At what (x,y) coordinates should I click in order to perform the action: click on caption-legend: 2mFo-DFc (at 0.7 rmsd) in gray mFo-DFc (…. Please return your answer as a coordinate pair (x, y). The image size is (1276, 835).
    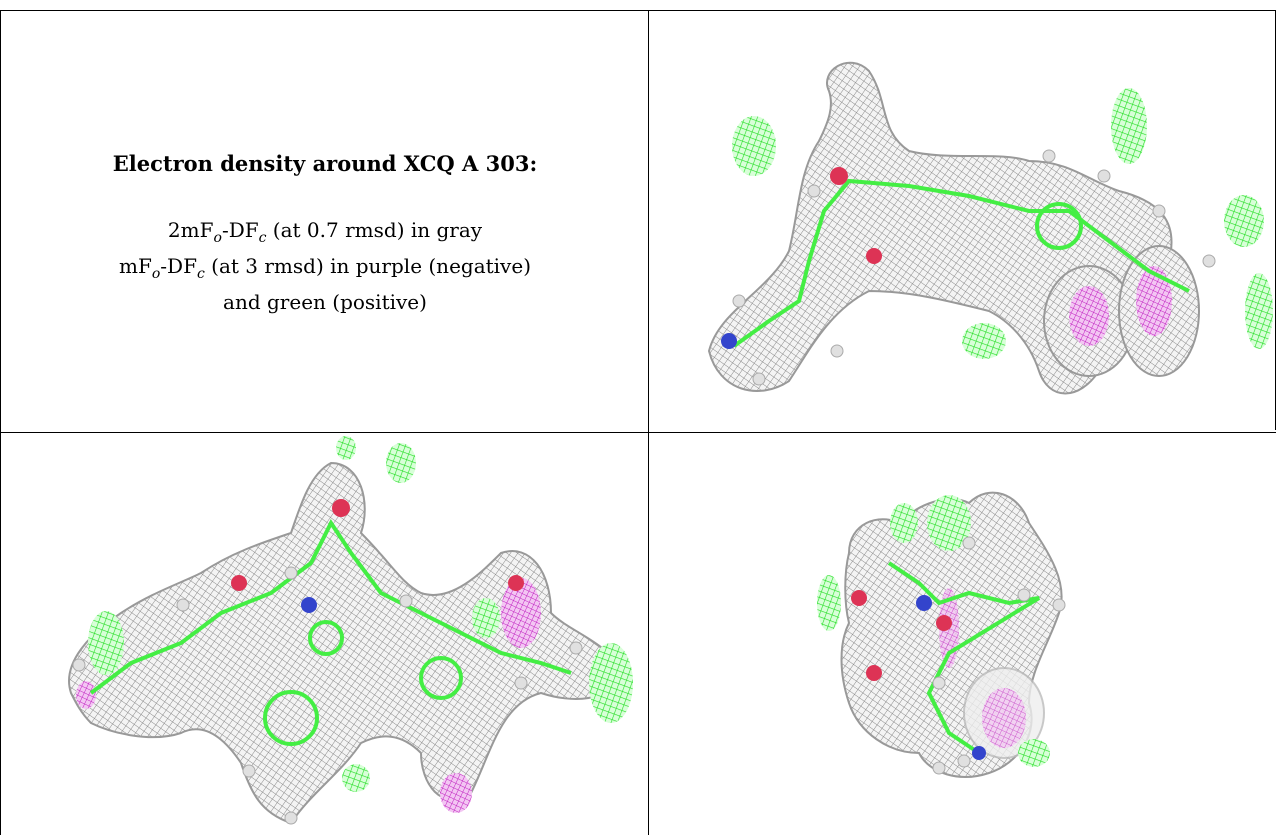
    Looking at the image, I should click on (324, 266).